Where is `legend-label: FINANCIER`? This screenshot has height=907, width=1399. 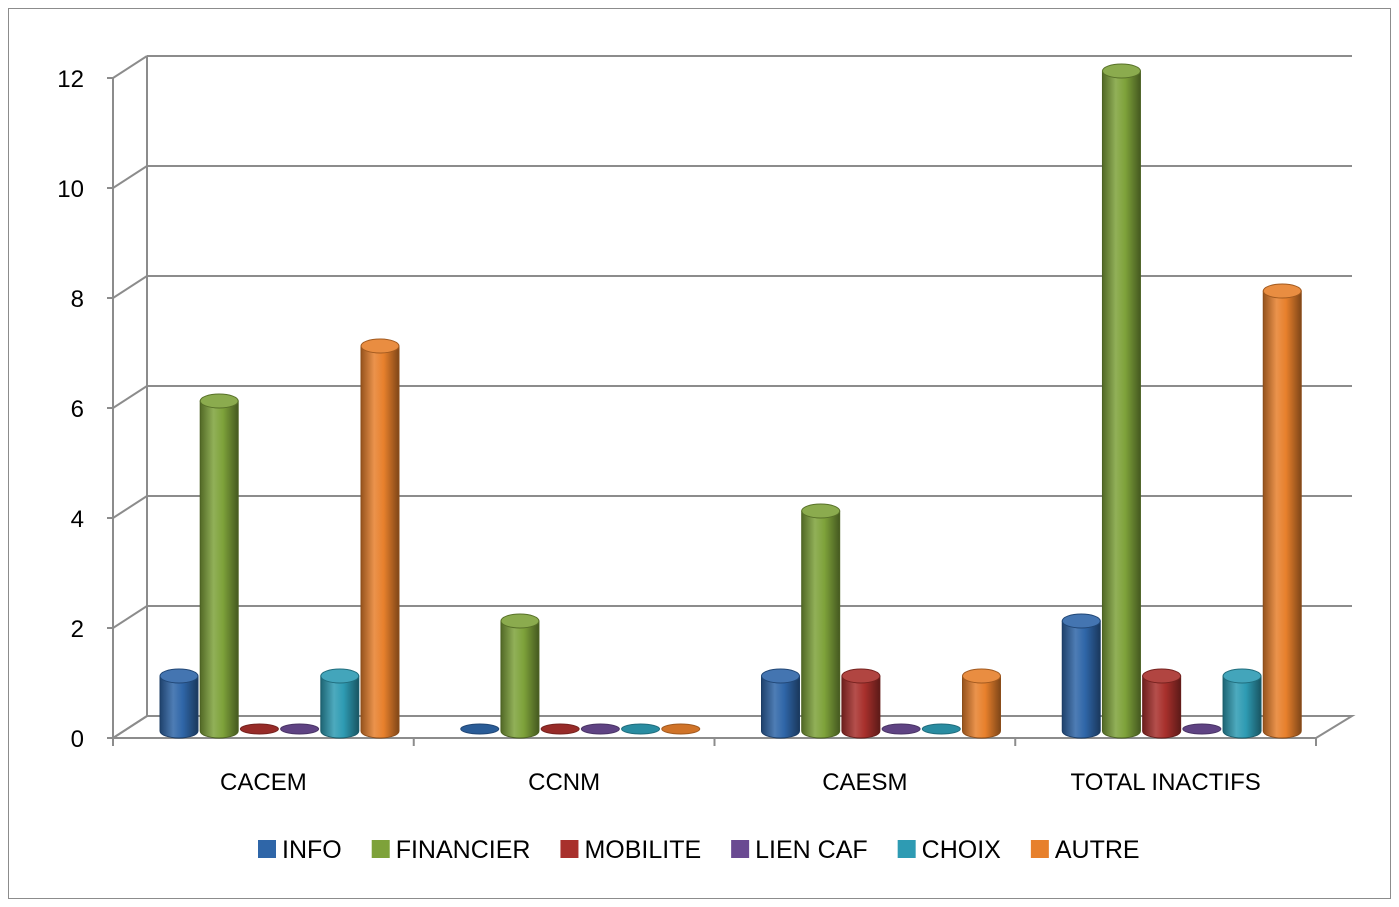 legend-label: FINANCIER is located at coordinates (463, 850).